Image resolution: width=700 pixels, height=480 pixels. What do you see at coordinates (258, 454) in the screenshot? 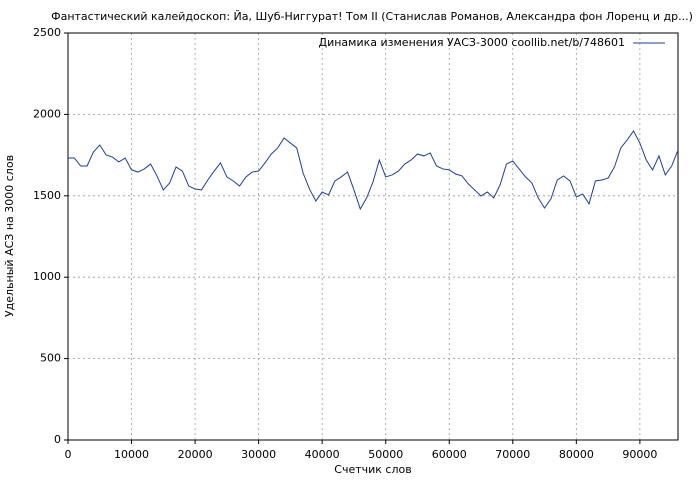
I see `x-tick-label: 30000` at bounding box center [258, 454].